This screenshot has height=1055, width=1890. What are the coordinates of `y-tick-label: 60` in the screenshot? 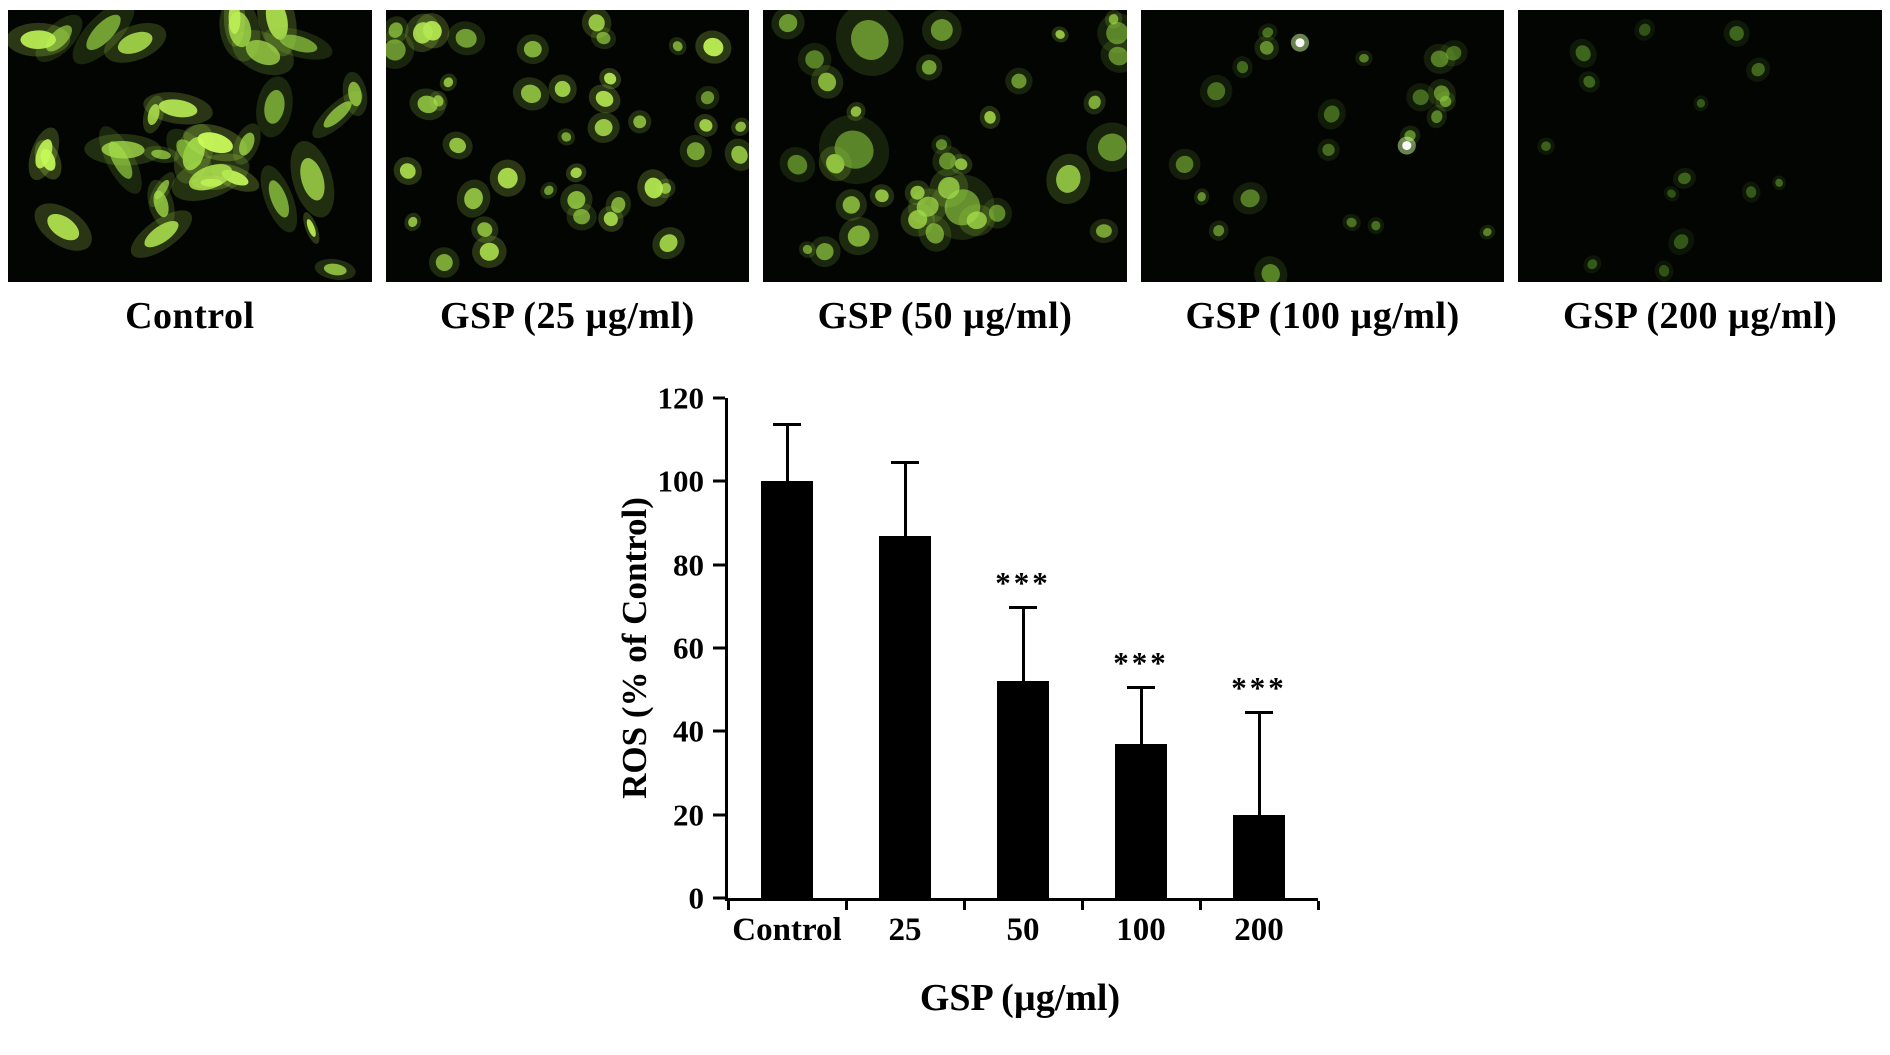 It's located at (688, 648).